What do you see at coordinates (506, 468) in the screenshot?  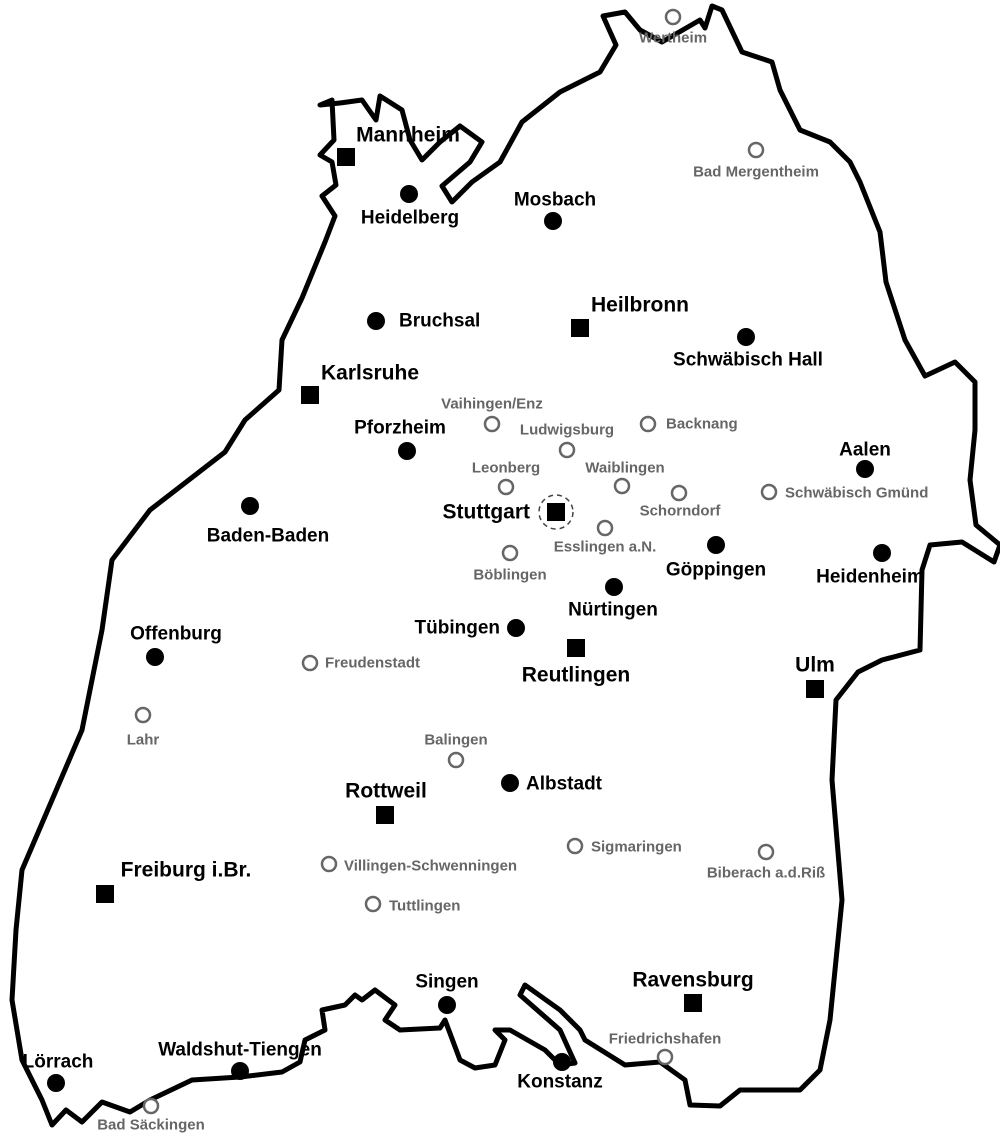 I see `label-leonberg: Leonberg` at bounding box center [506, 468].